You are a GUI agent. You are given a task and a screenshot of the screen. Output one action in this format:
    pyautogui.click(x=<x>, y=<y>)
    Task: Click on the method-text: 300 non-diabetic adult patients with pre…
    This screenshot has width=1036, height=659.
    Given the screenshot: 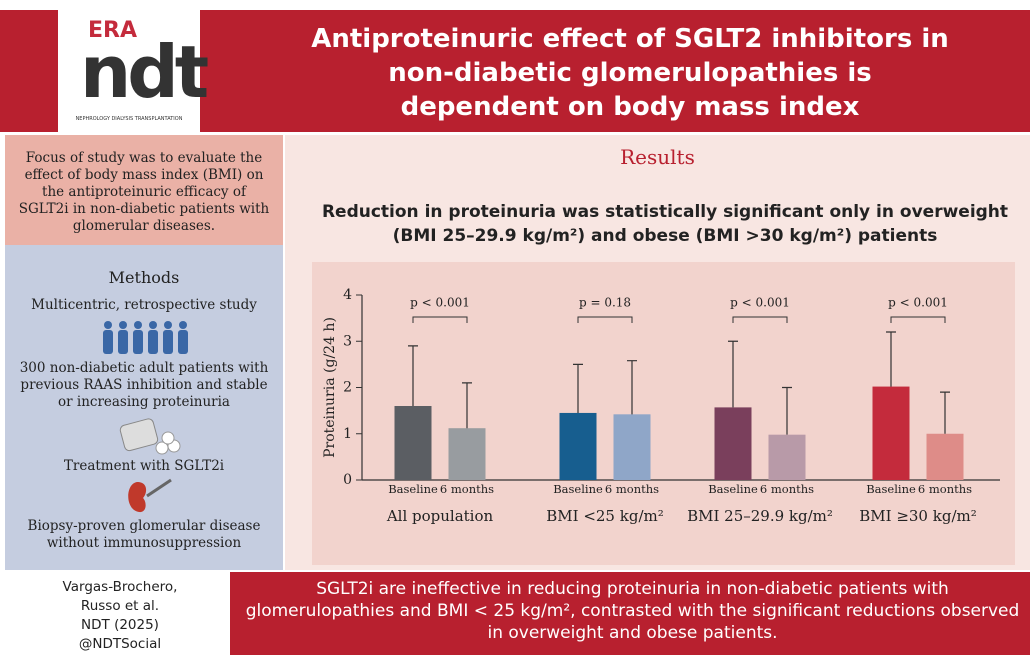 What is the action you would take?
    pyautogui.click(x=144, y=385)
    